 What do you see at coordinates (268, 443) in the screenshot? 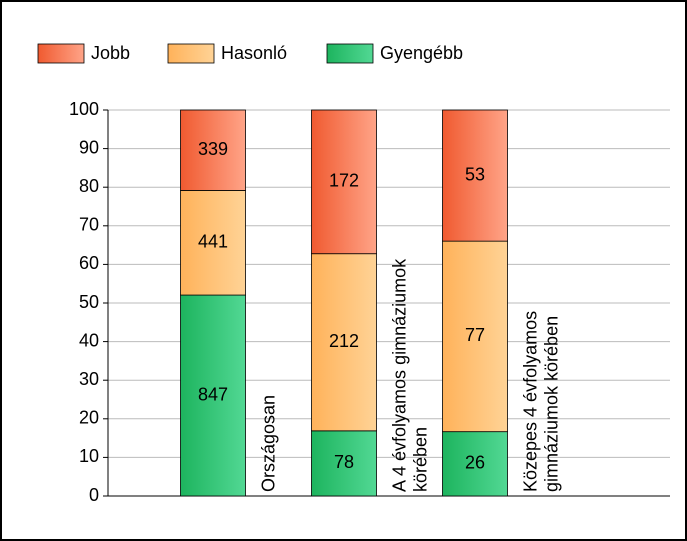
I see `x-tick-label: Országosan` at bounding box center [268, 443].